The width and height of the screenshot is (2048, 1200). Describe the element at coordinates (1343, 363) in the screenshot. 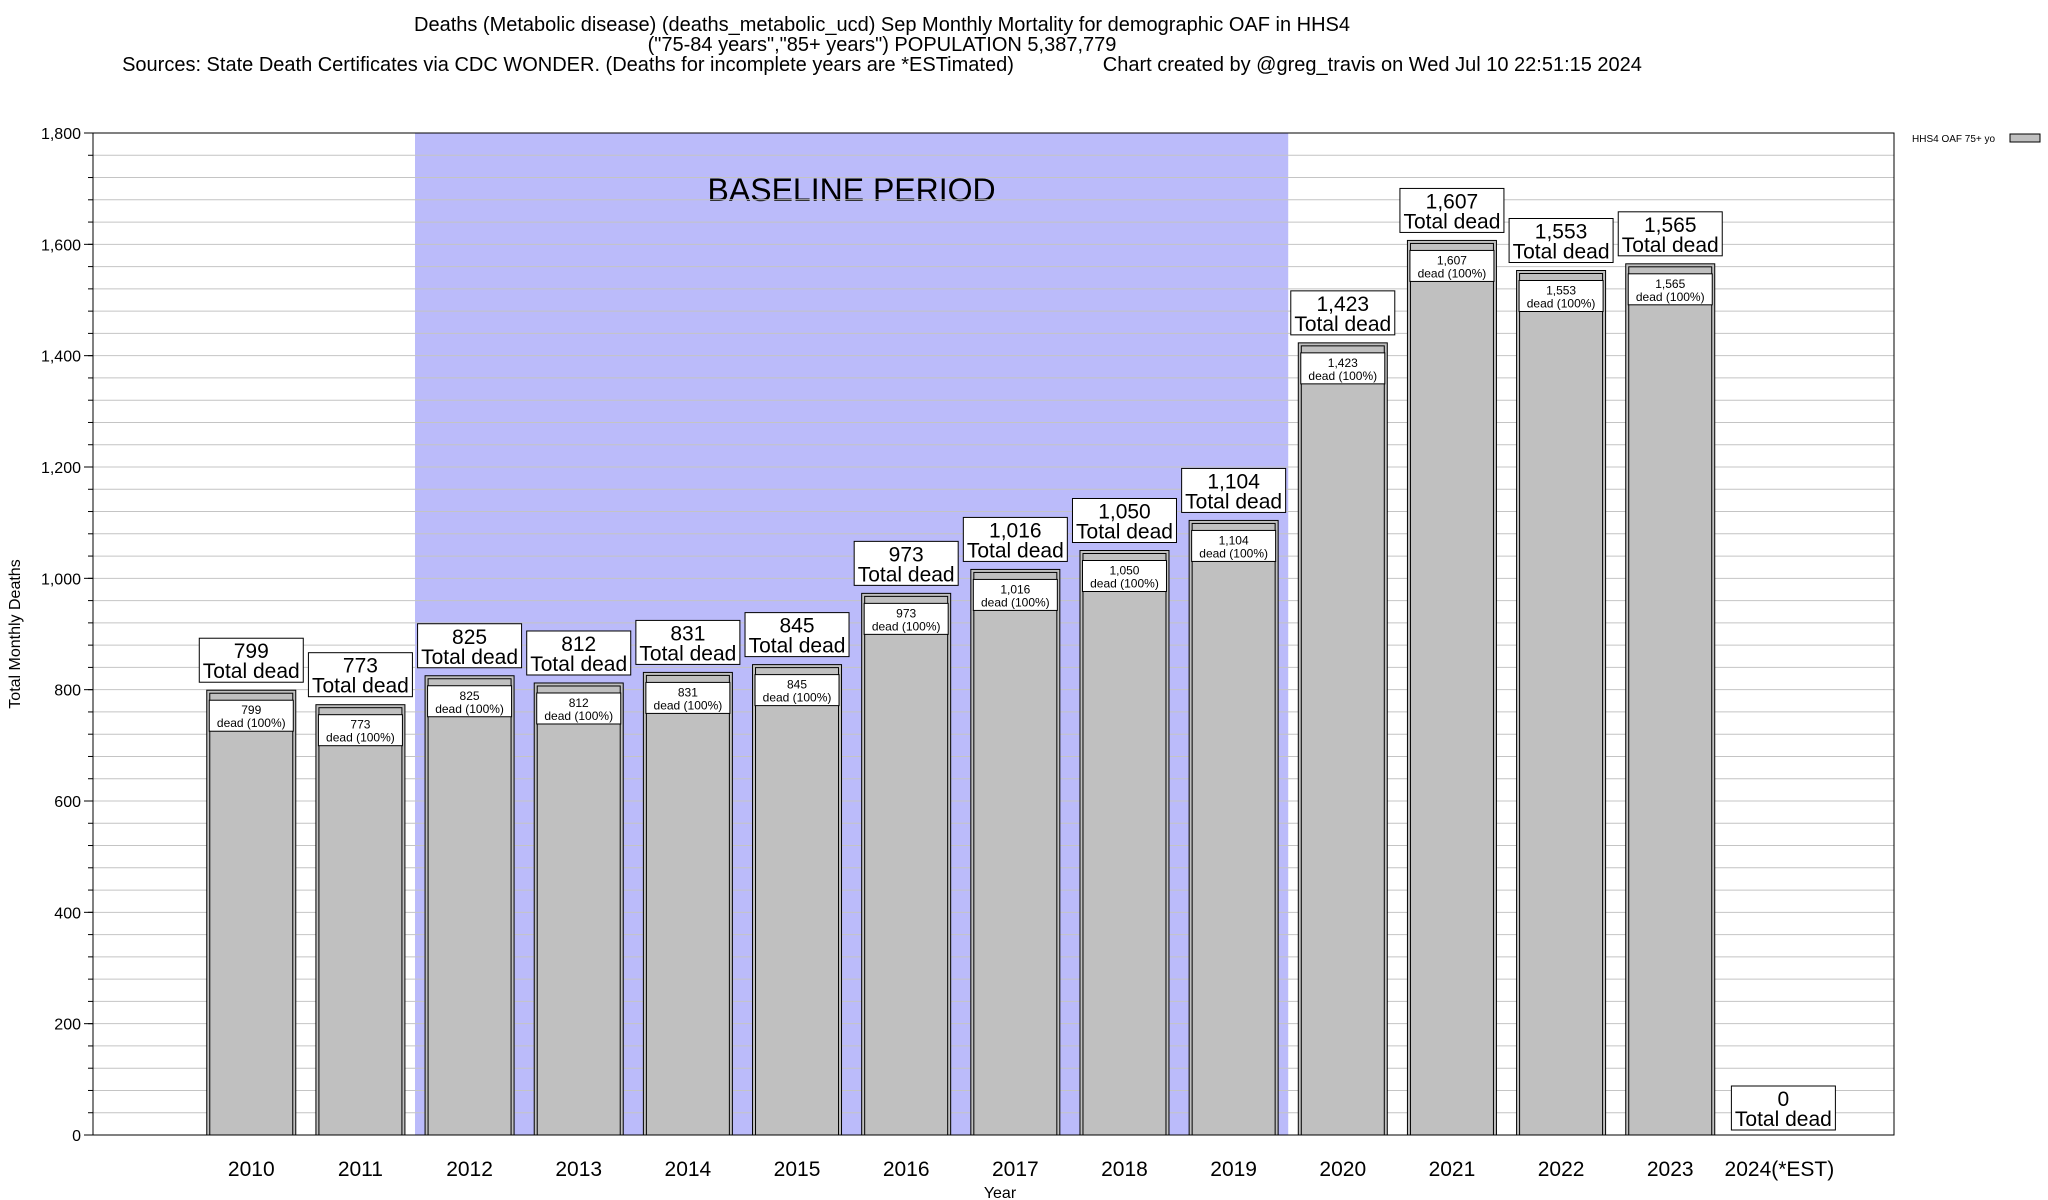

I see `inner-value-label: 1,423` at that location.